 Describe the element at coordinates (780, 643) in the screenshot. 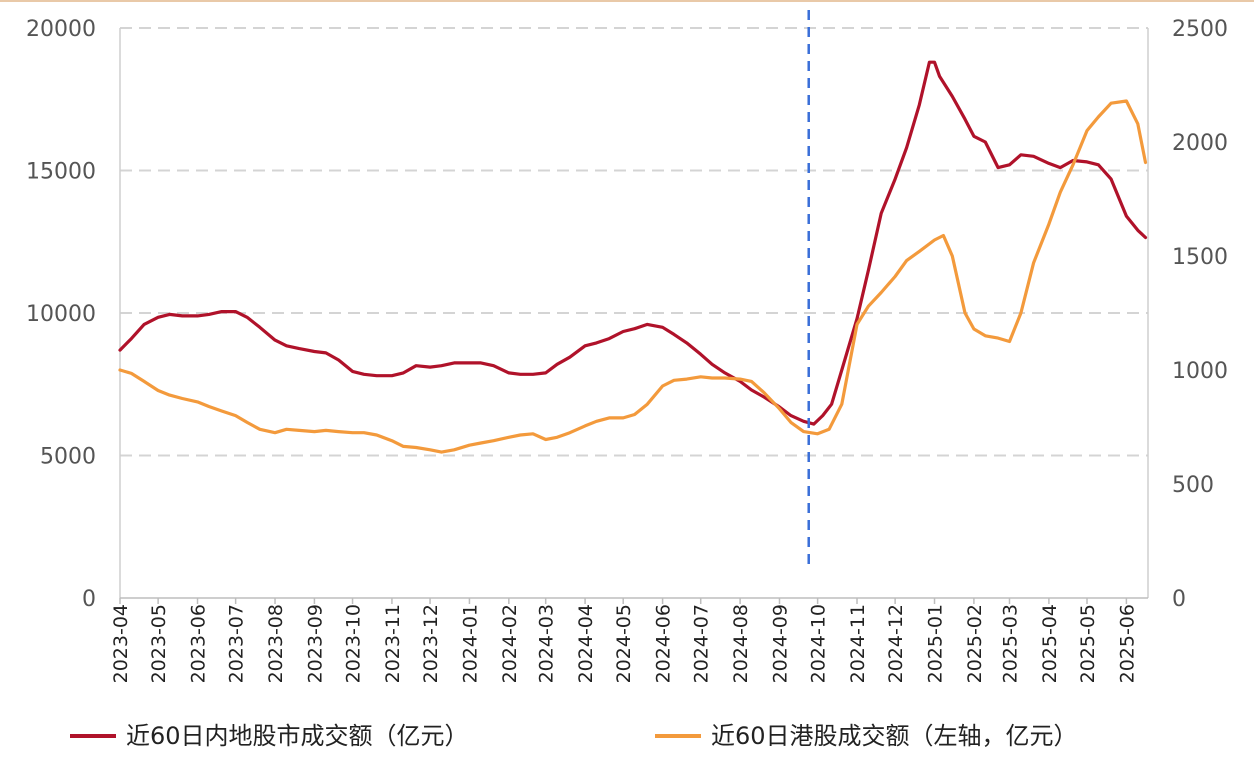

I see `x-tick-label: 2024-09` at that location.